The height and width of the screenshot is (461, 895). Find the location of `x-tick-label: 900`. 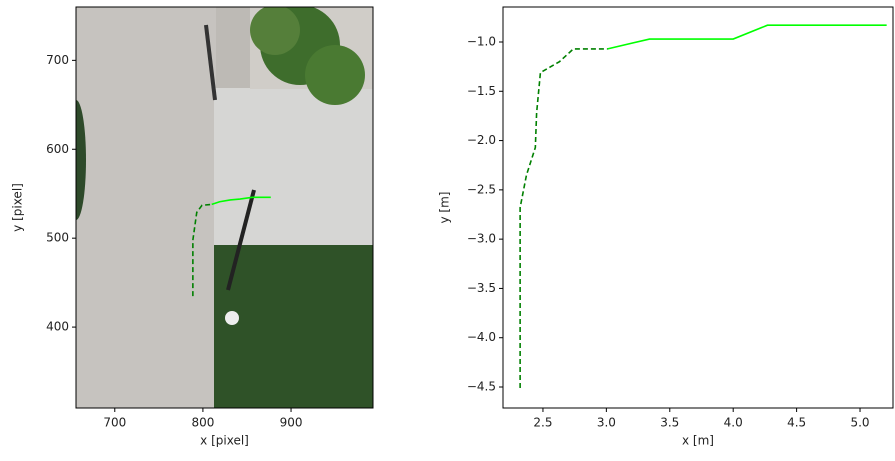

x-tick-label: 900 is located at coordinates (291, 423).